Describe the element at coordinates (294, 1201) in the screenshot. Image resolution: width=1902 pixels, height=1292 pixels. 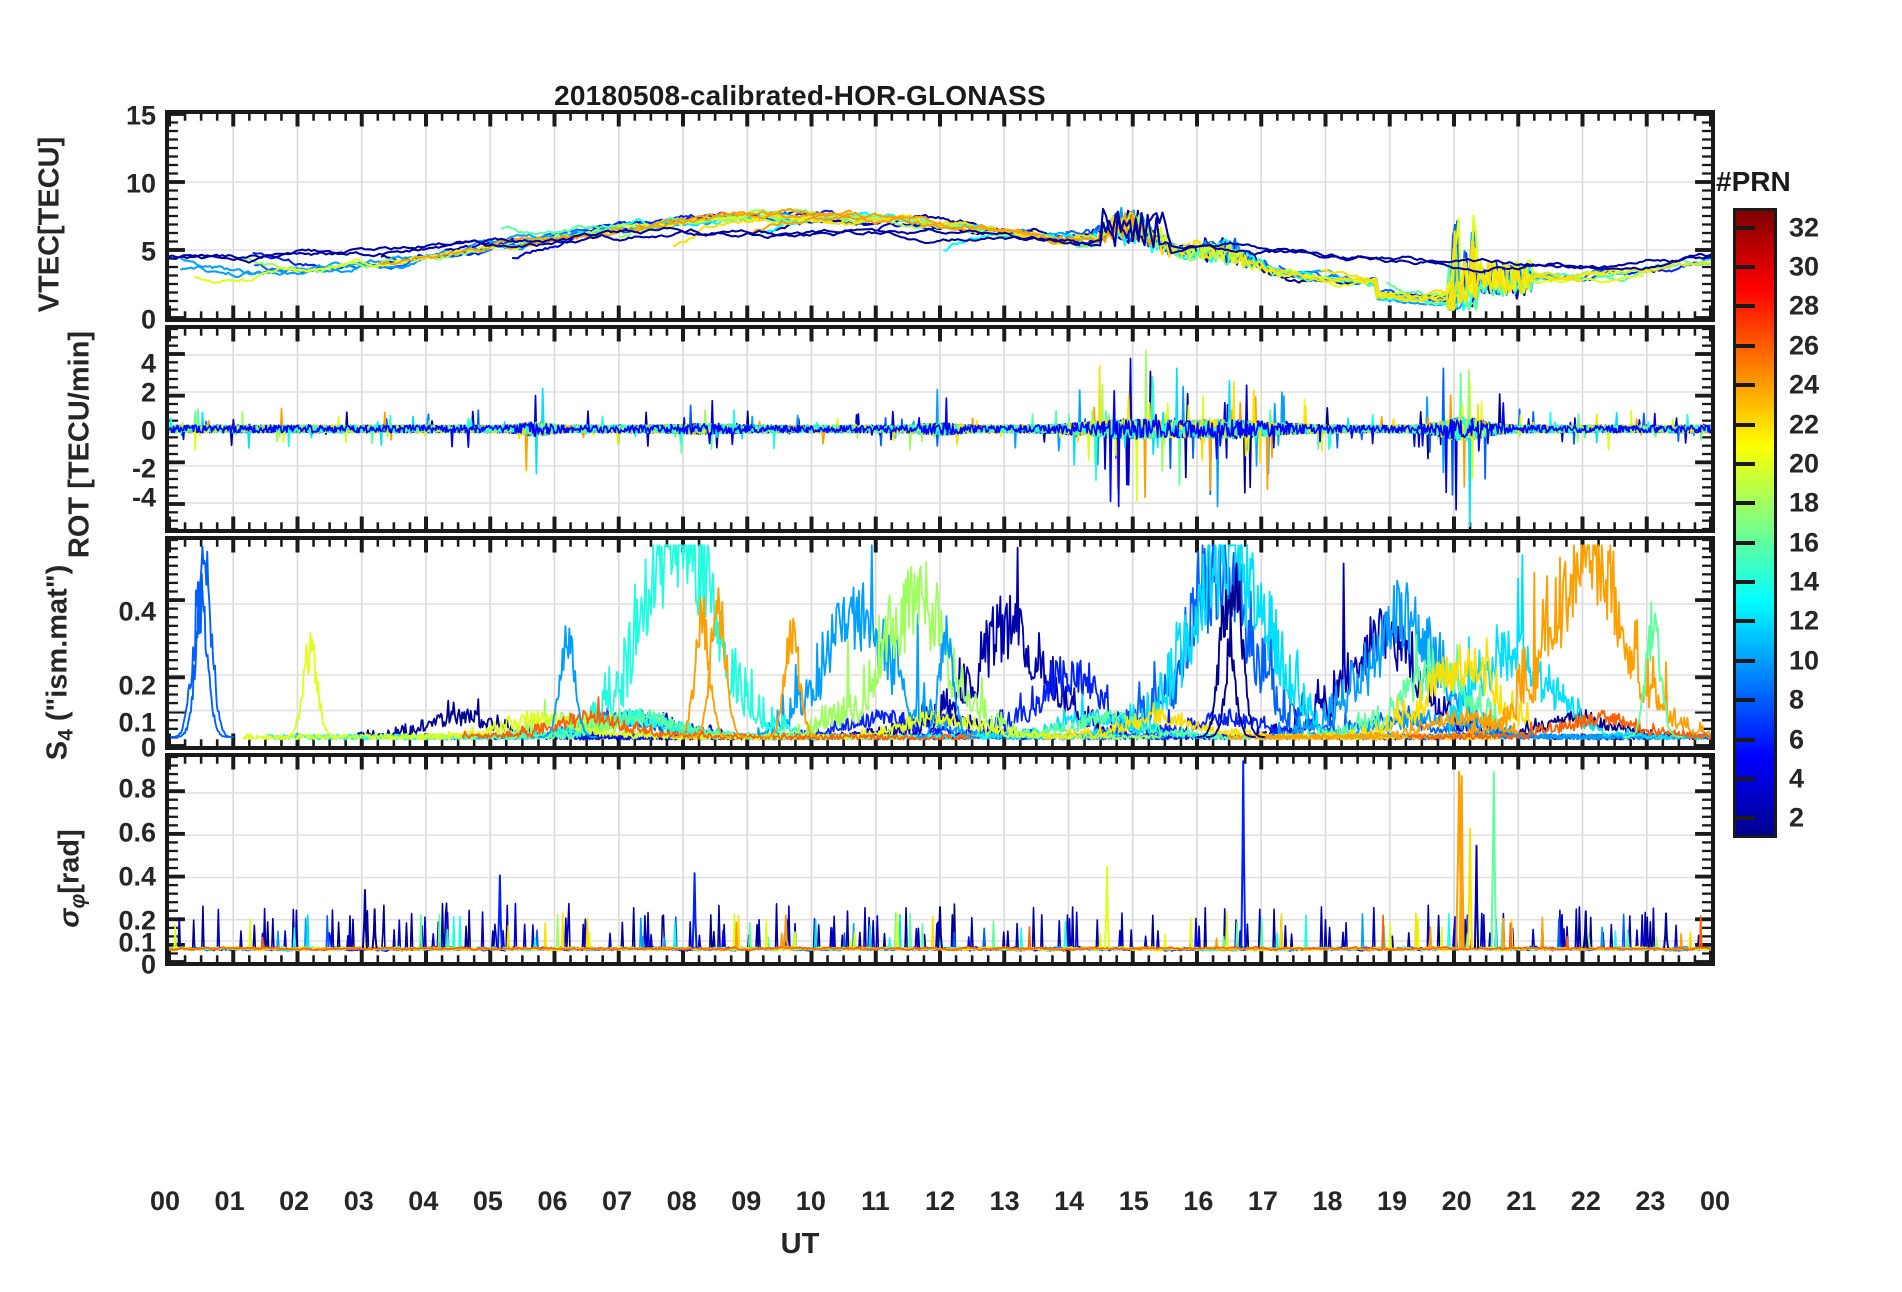
I see `xtick-2: 02` at that location.